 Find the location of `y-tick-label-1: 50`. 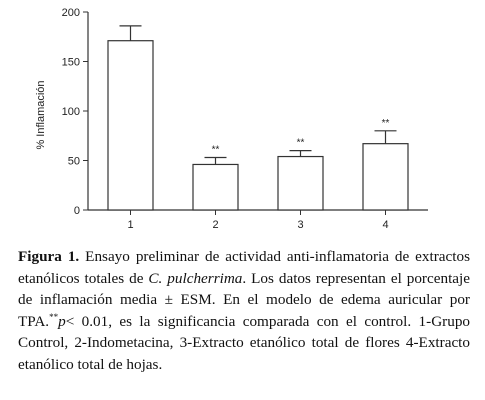

y-tick-label-1: 50 is located at coordinates (74, 162).